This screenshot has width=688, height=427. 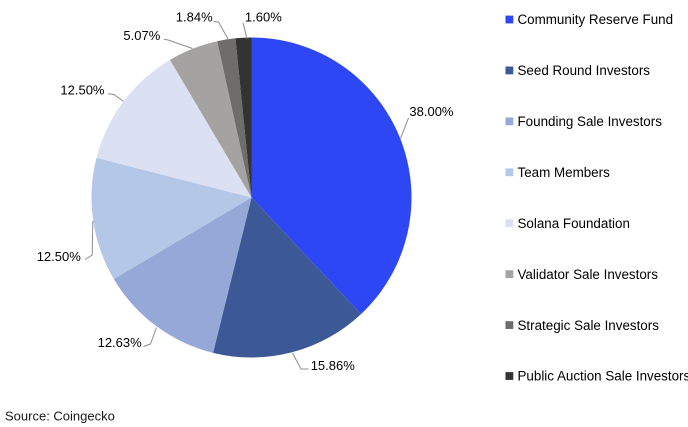 What do you see at coordinates (60, 416) in the screenshot?
I see `svg-text: Source: Coingecko` at bounding box center [60, 416].